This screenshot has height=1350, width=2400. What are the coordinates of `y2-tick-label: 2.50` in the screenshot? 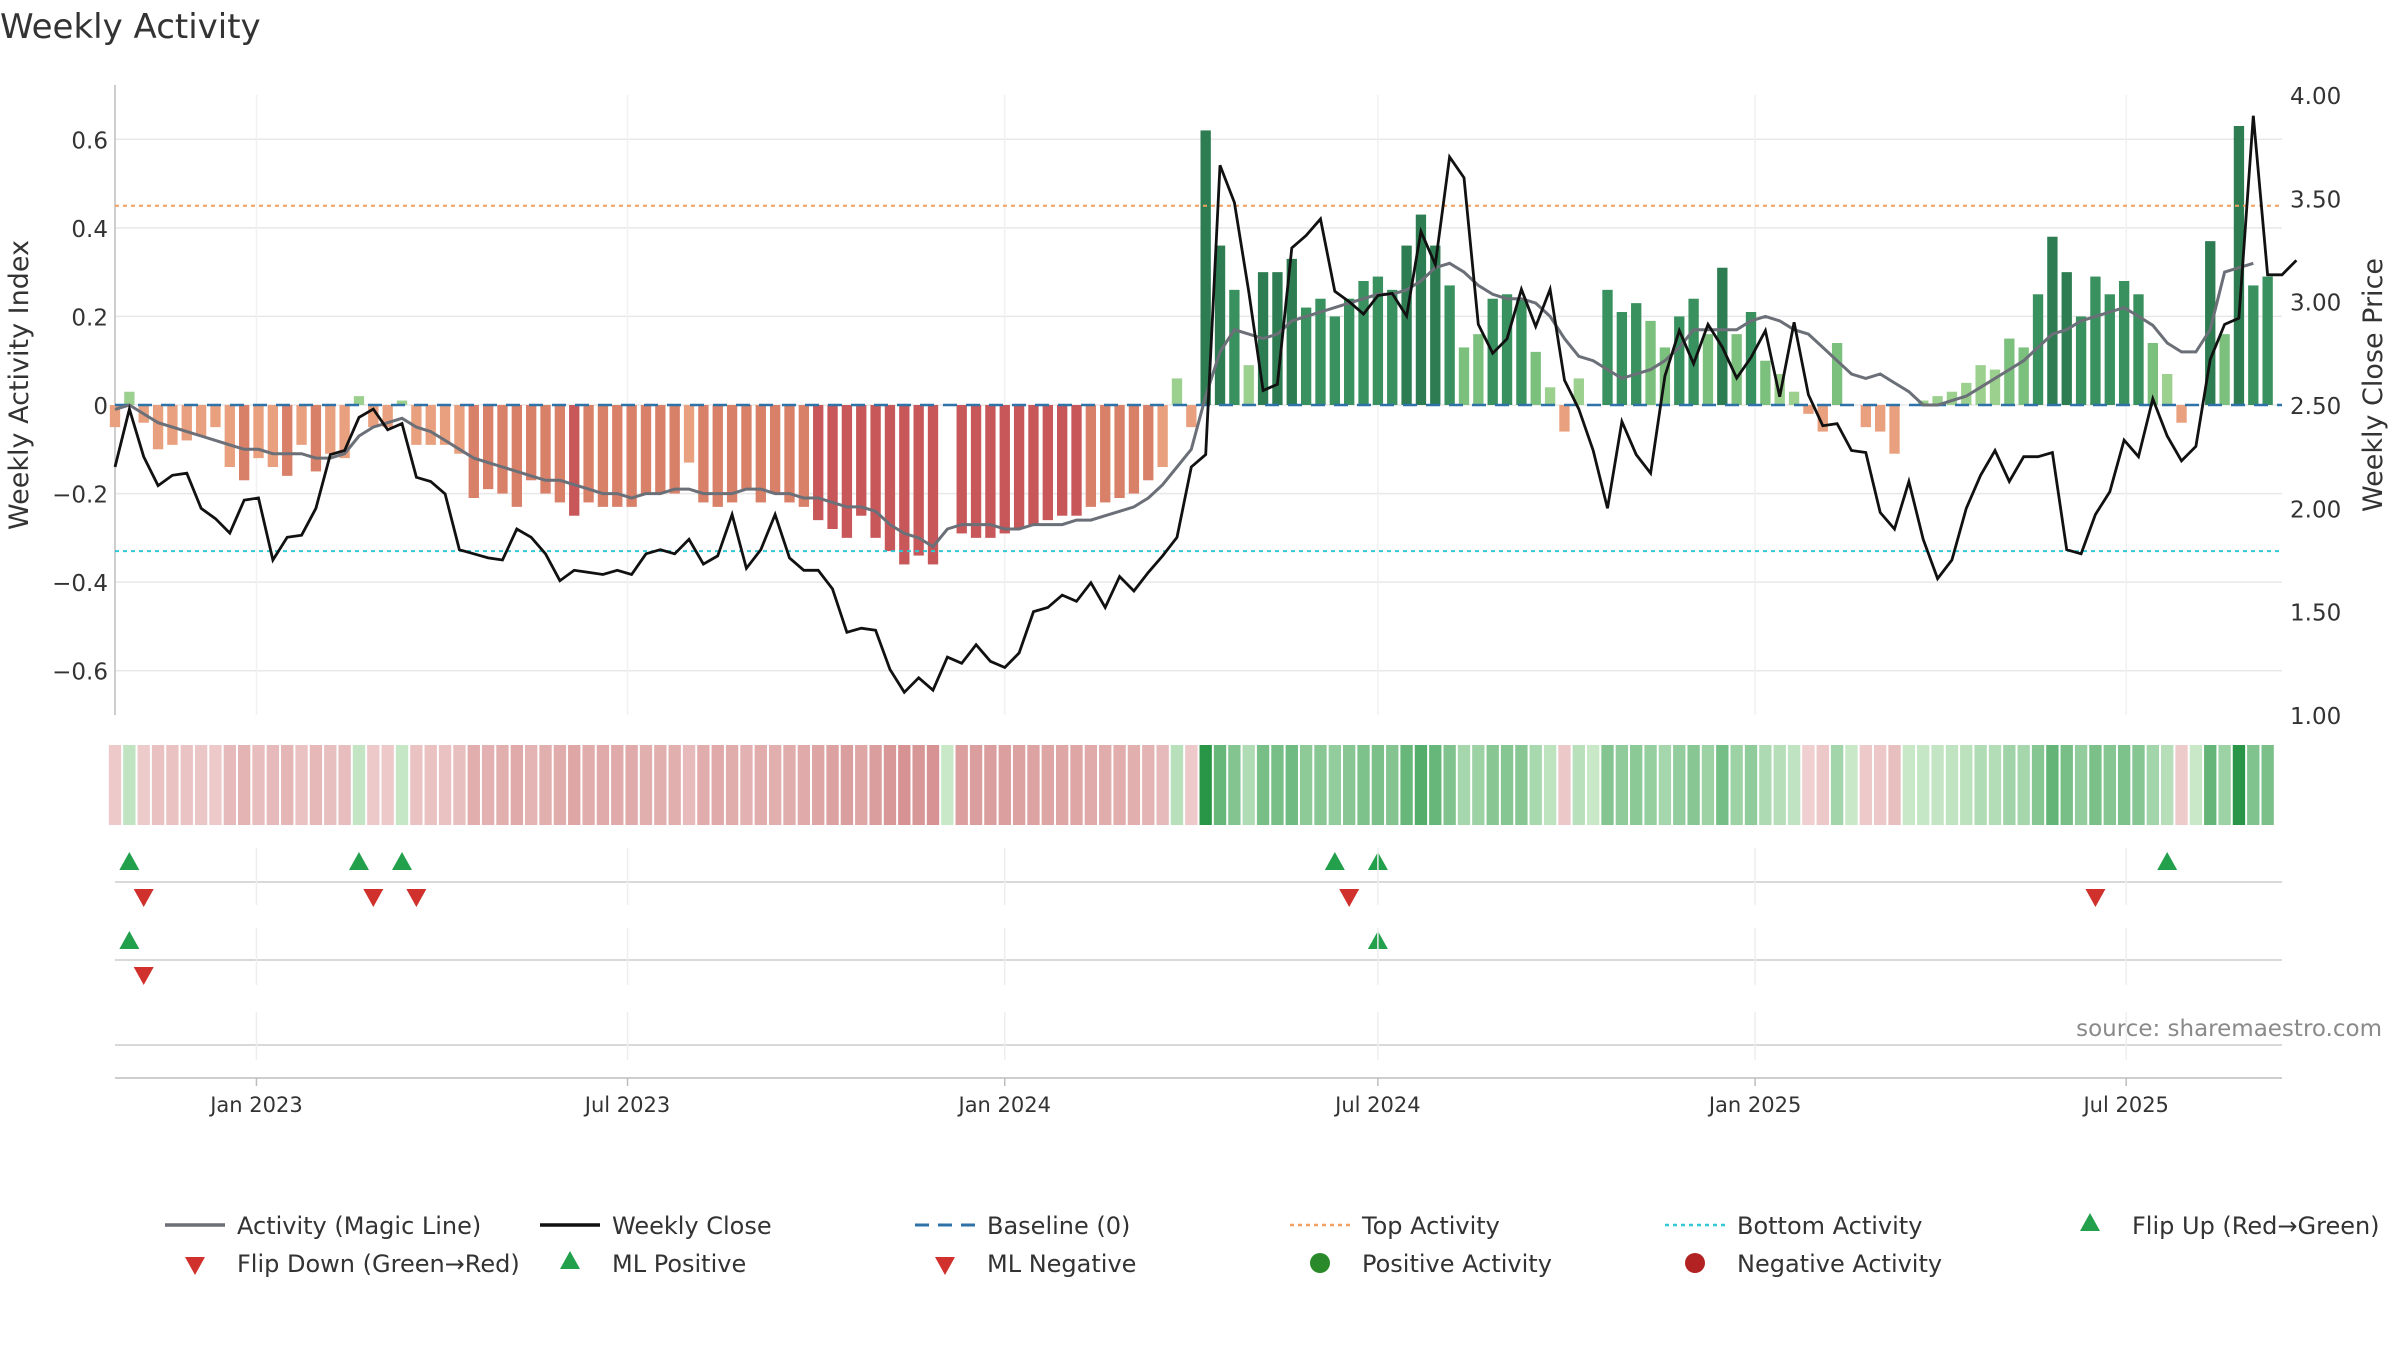 It's located at (2315, 407).